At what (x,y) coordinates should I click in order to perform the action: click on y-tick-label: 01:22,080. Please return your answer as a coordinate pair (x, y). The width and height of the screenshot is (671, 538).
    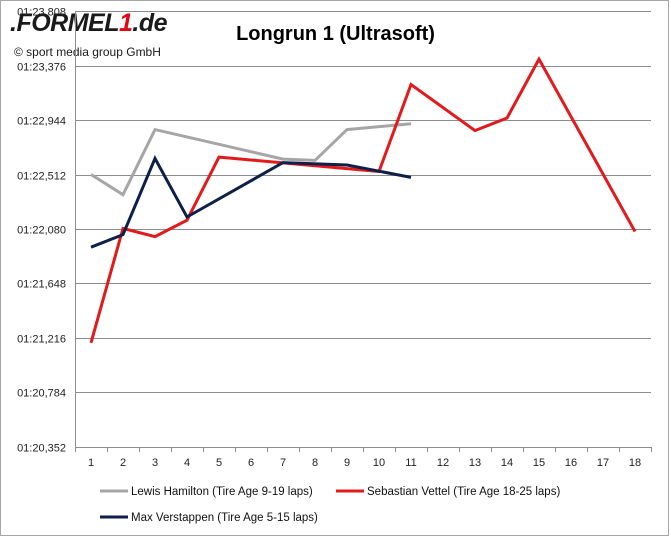
    Looking at the image, I should click on (41, 231).